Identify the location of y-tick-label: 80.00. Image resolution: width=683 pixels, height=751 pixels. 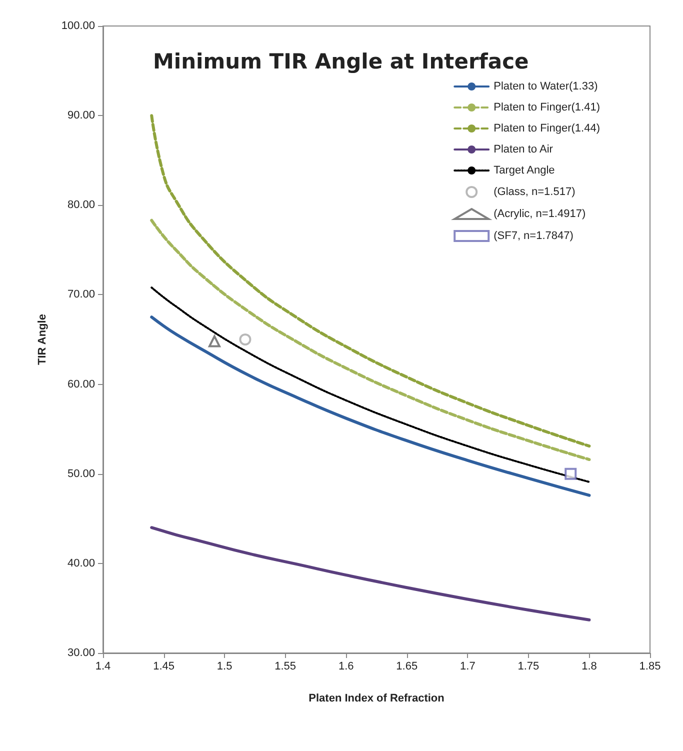
(81, 205).